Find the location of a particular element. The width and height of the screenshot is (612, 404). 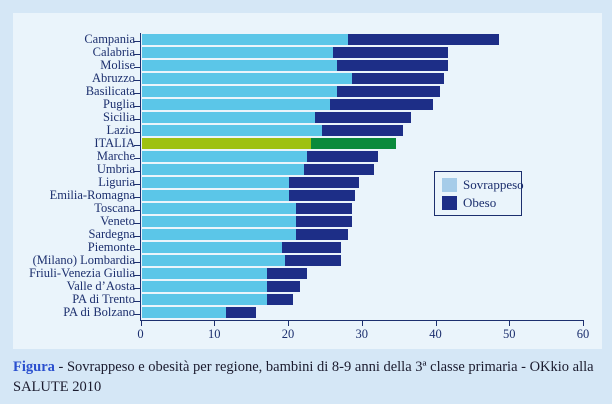

region-label: Emilia-Romagna is located at coordinates (92, 194).